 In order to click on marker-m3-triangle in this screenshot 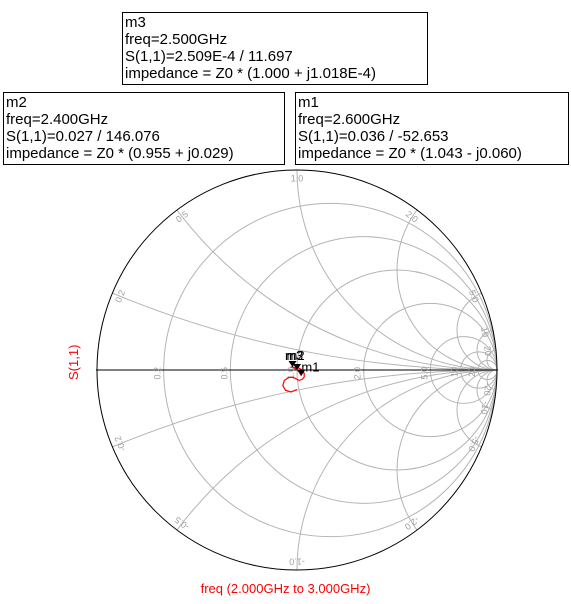, I will do `click(297, 366)`.